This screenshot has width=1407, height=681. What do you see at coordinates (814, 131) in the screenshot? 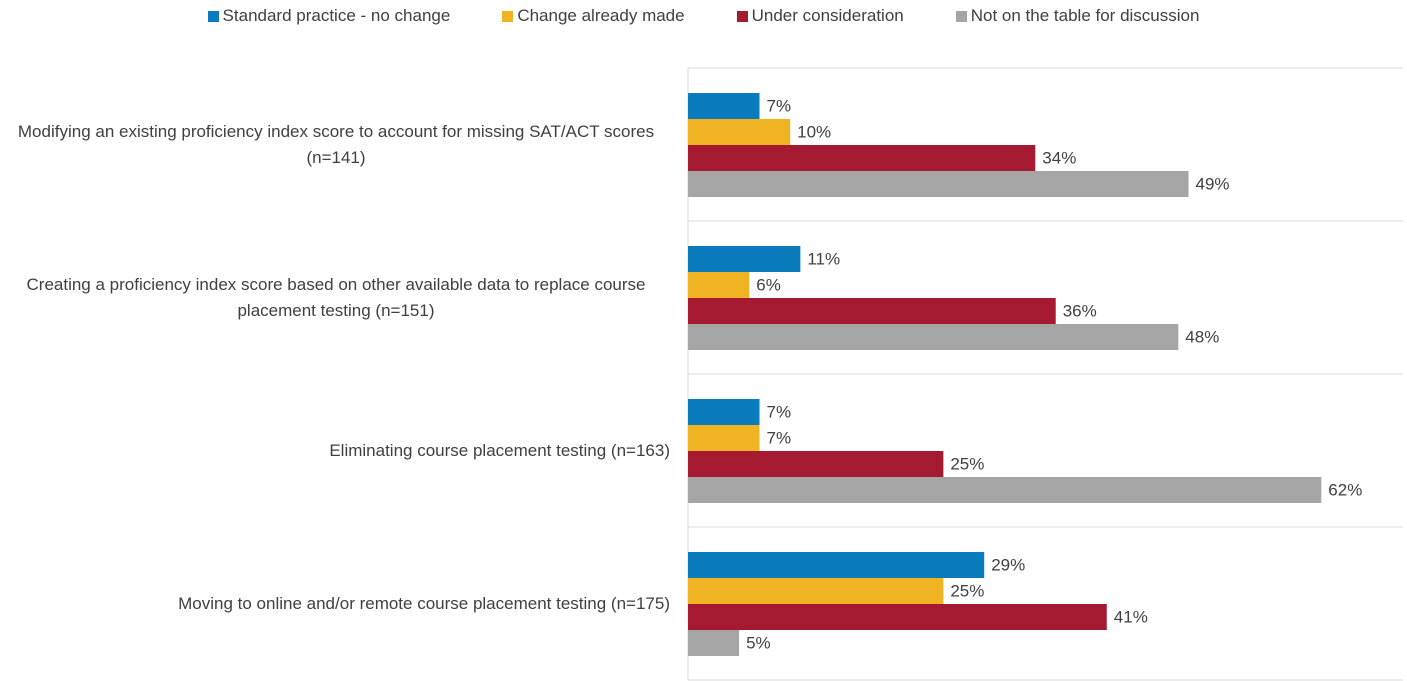
I see `data-label: 10%` at bounding box center [814, 131].